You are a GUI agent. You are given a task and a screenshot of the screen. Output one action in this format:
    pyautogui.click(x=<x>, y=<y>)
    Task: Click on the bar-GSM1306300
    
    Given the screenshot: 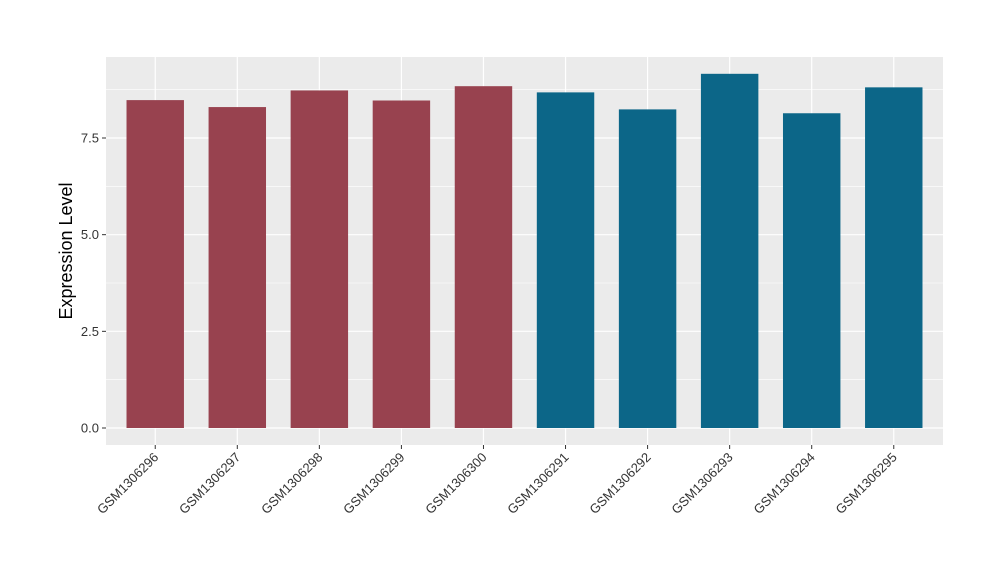 What is the action you would take?
    pyautogui.click(x=483, y=257)
    